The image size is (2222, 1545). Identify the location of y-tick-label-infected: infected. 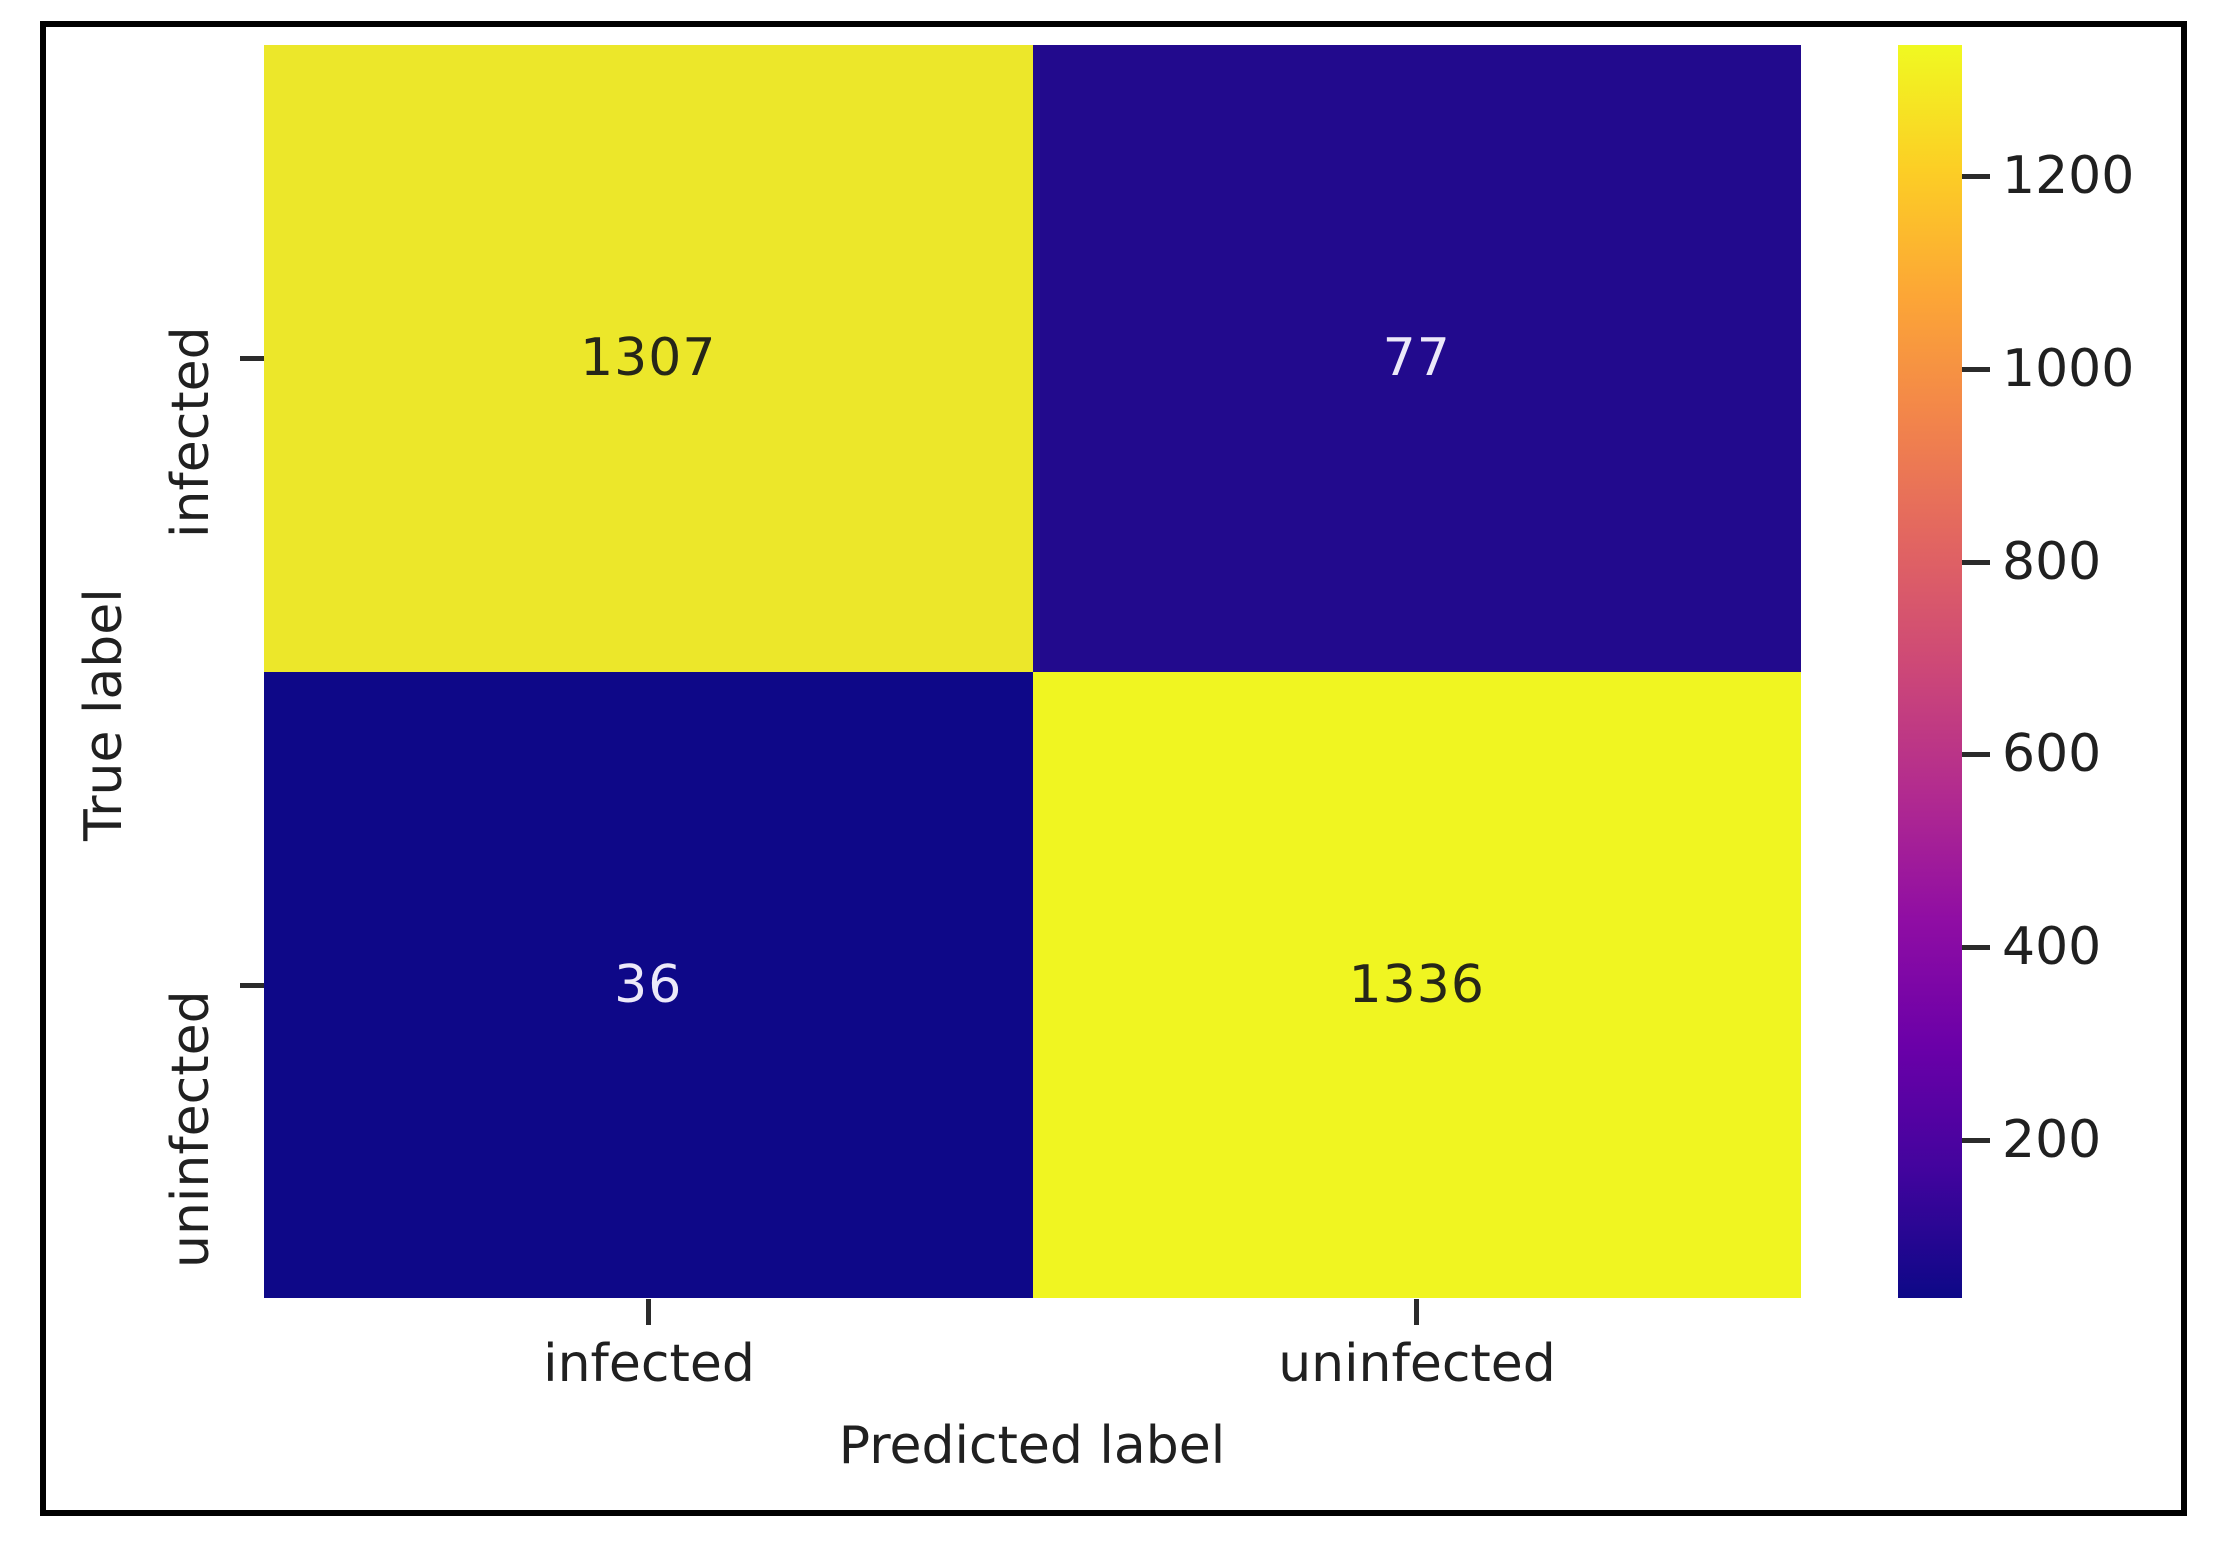
(191, 432).